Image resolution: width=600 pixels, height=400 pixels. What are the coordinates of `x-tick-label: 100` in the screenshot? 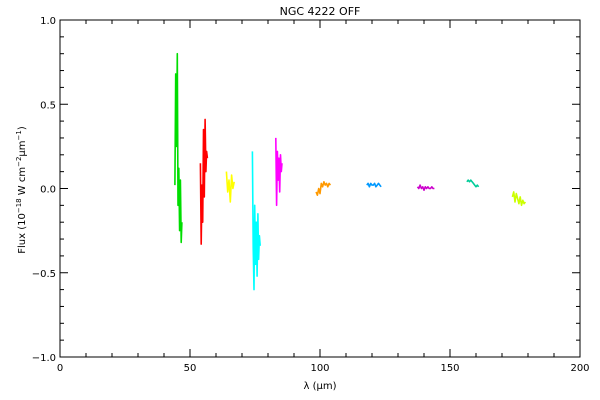 It's located at (319, 368).